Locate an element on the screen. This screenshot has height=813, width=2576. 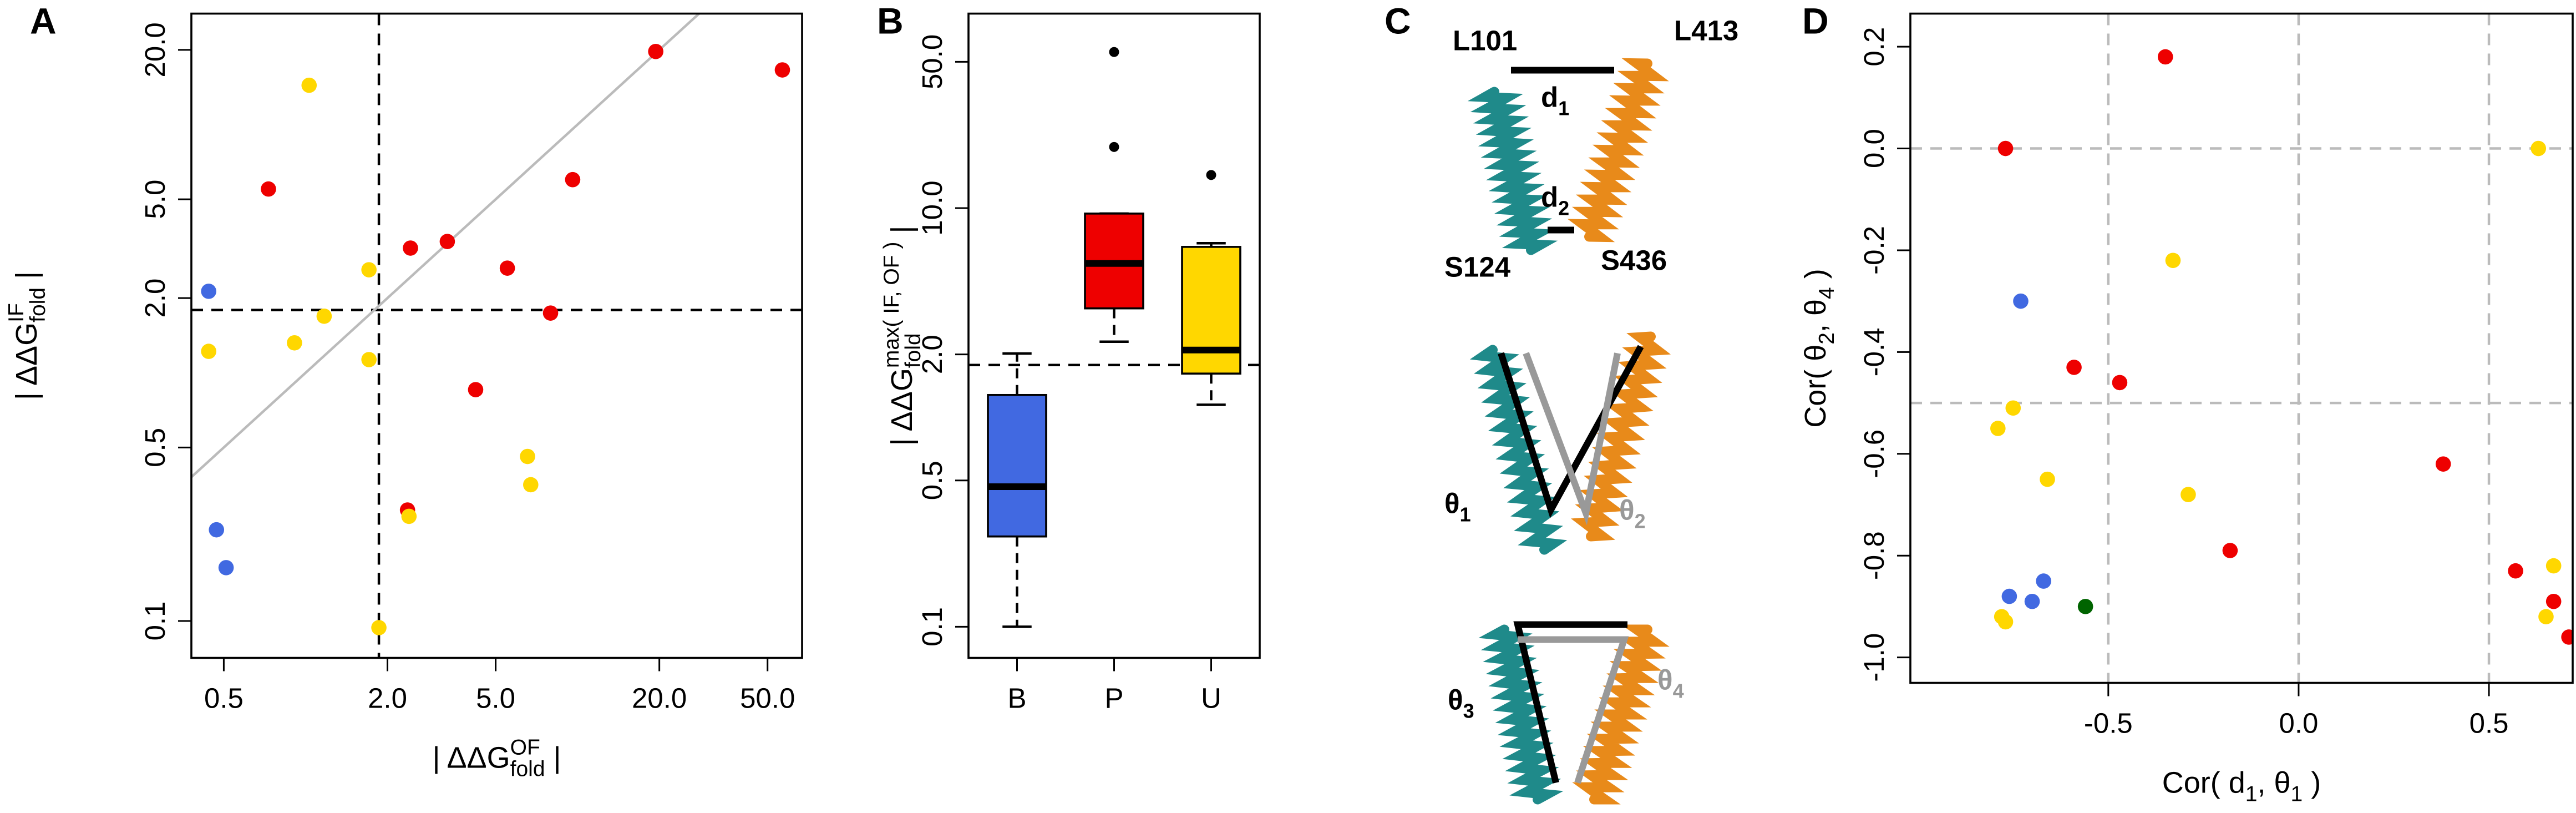
y-axis-label: | ΔΔGfoldIF​ | is located at coordinates (27, 335).